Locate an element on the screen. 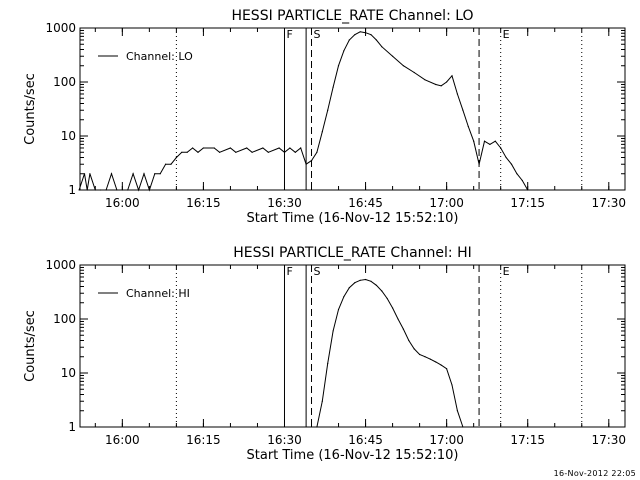 This screenshot has width=640, height=480. legend-entry: Channel: HI is located at coordinates (158, 293).